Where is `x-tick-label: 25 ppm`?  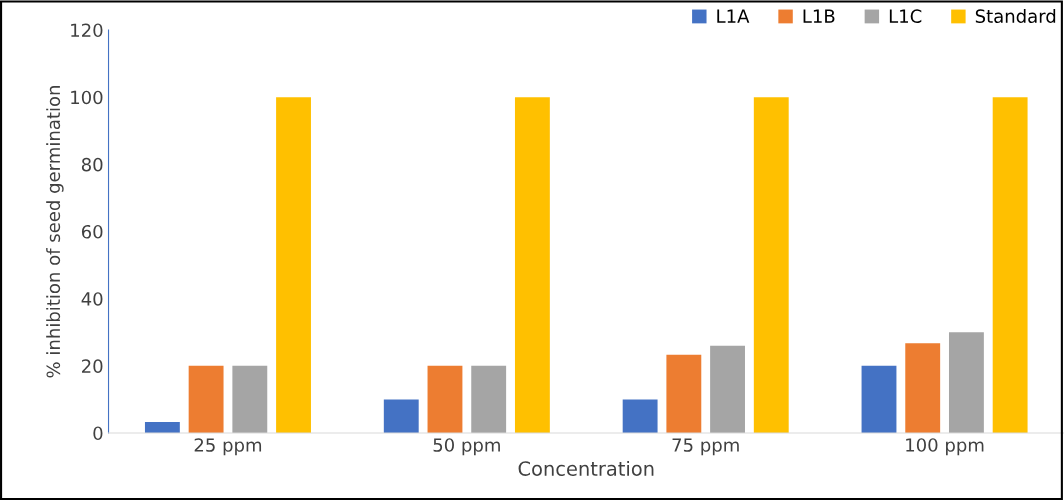
x-tick-label: 25 ppm is located at coordinates (228, 447).